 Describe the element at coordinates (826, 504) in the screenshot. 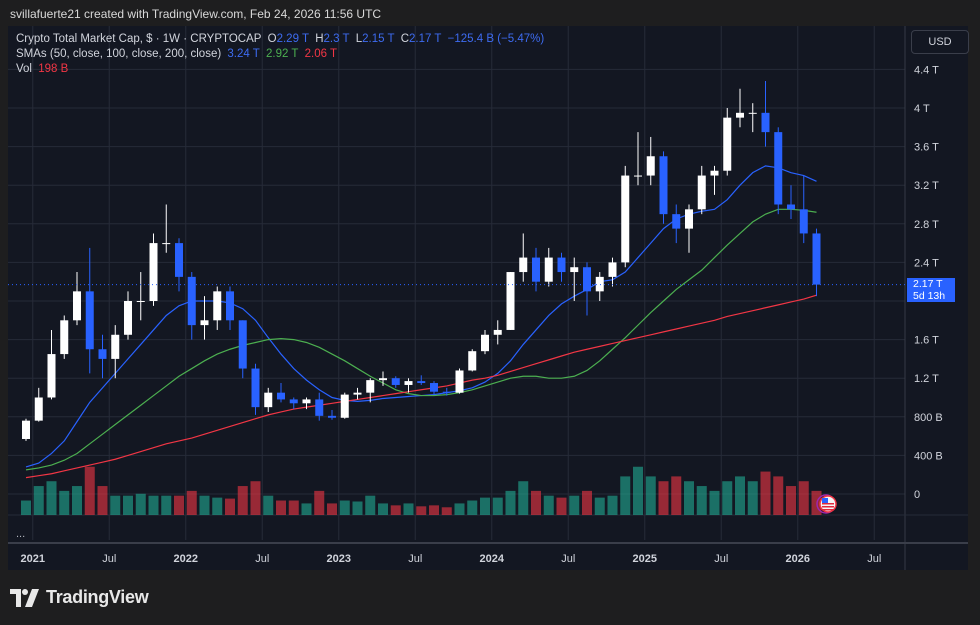

I see `us-flag-icon` at that location.